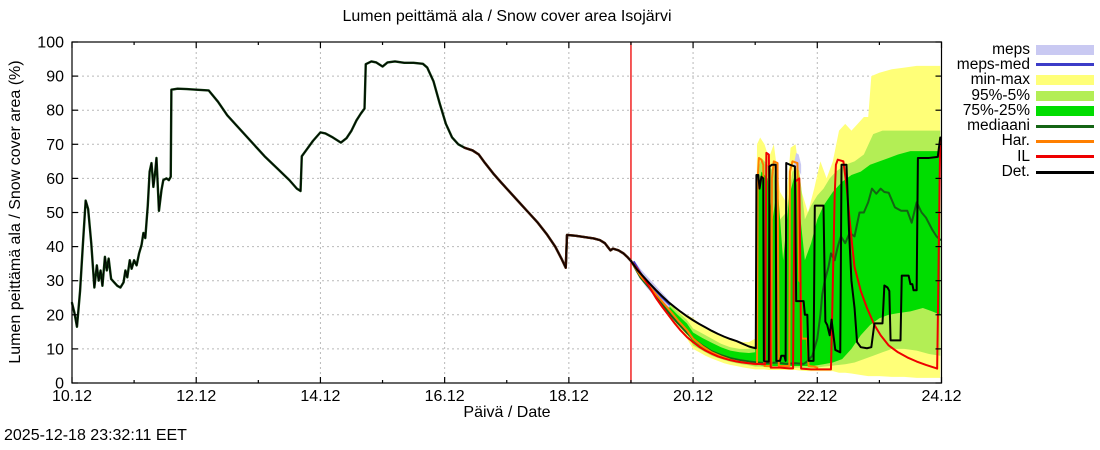 The width and height of the screenshot is (1100, 450). I want to click on y-axis-label: Lumen peittämä ala / Snow cover area (%), so click(15, 212).